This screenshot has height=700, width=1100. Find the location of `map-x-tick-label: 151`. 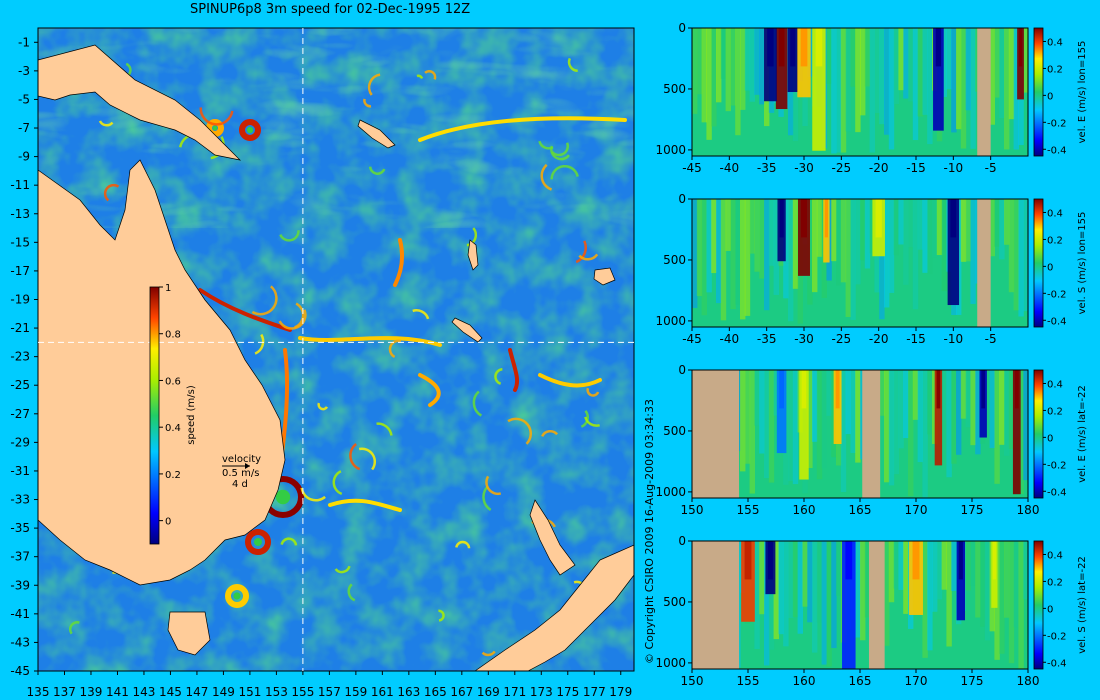

map-x-tick-label: 151 is located at coordinates (249, 692).